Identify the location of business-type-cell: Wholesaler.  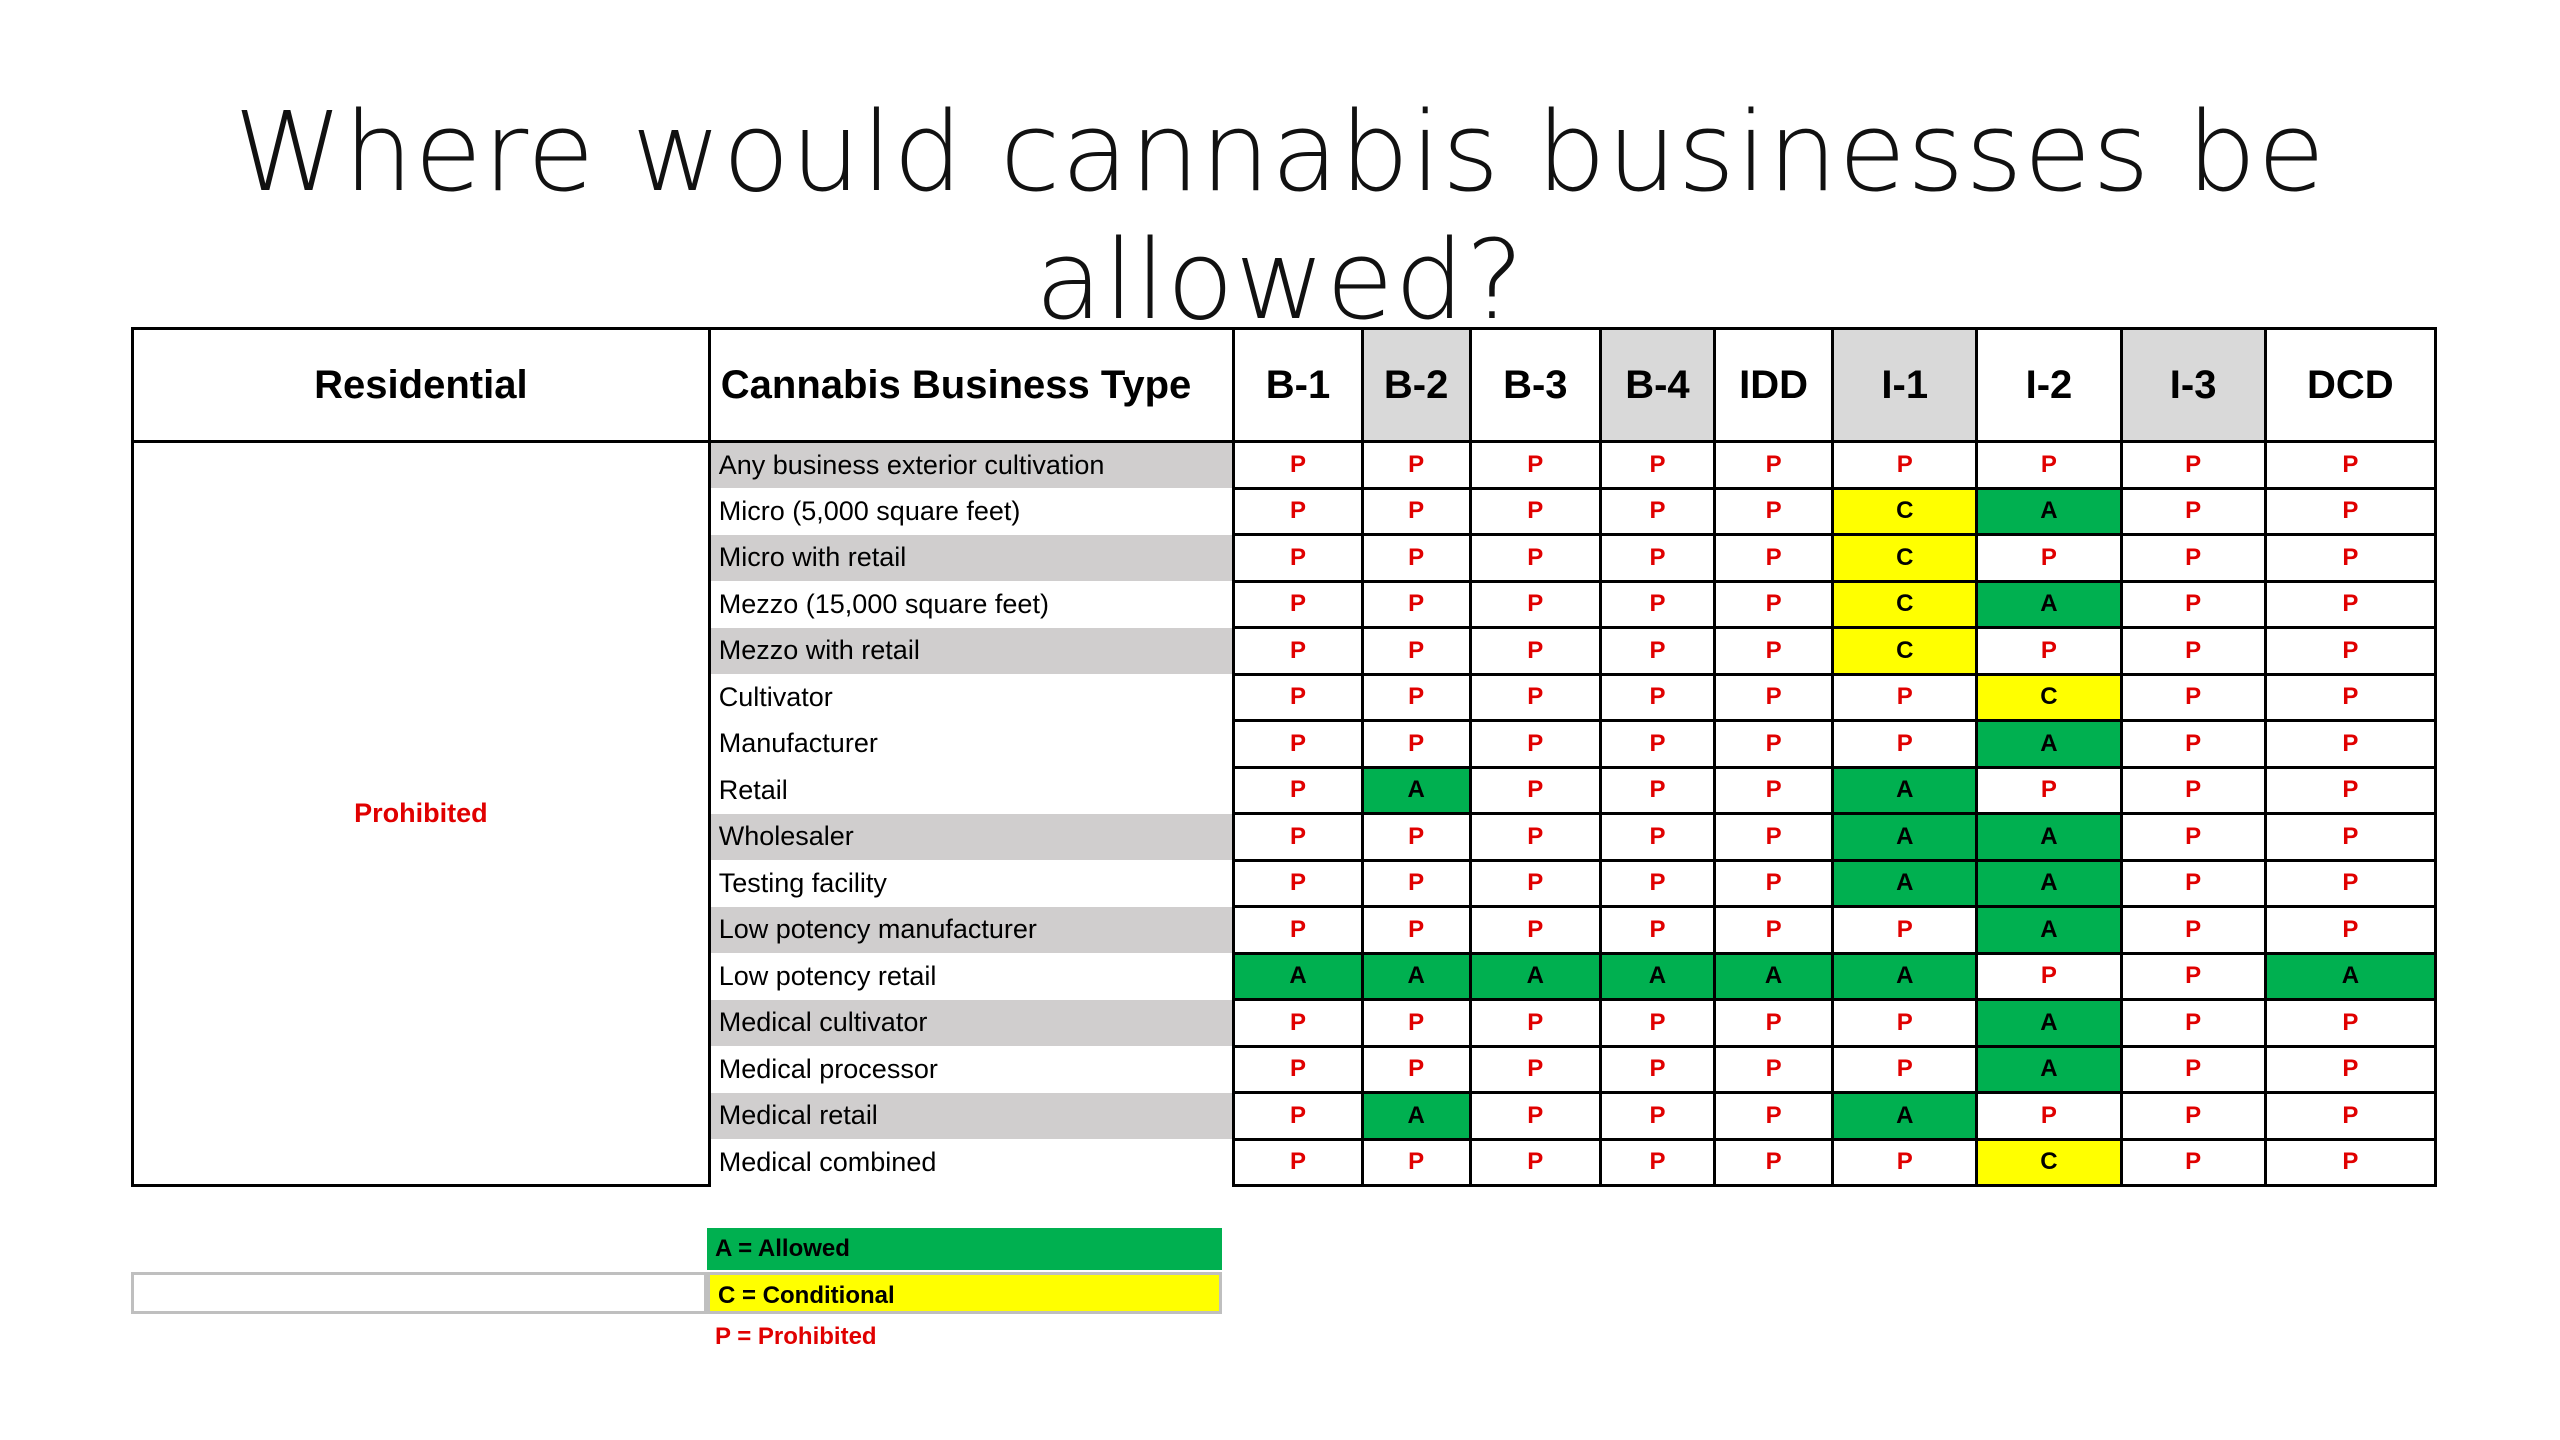
(971, 836).